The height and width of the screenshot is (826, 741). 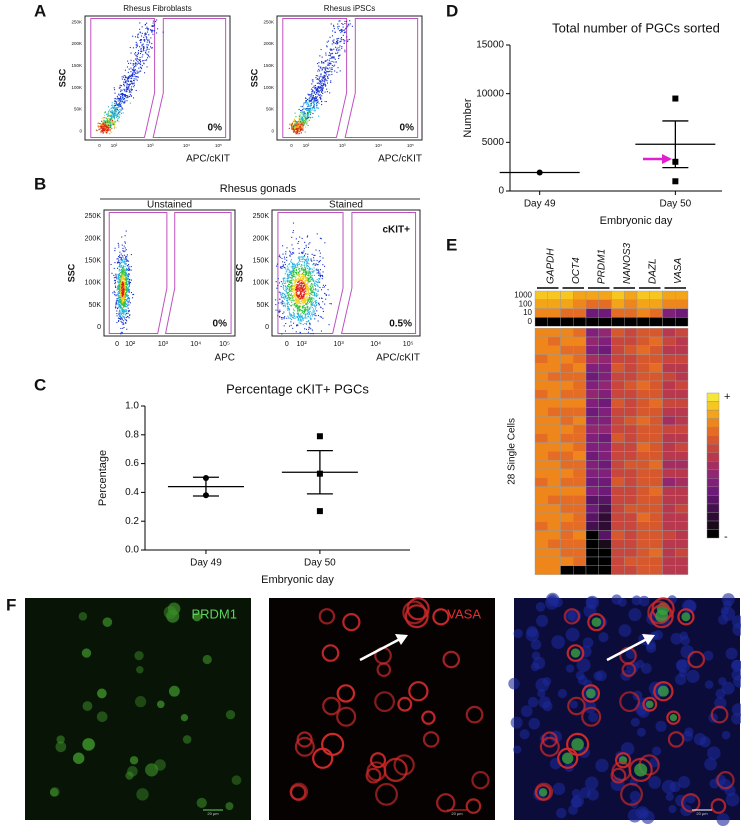 I want to click on gate-label: 0%, so click(x=215, y=128).